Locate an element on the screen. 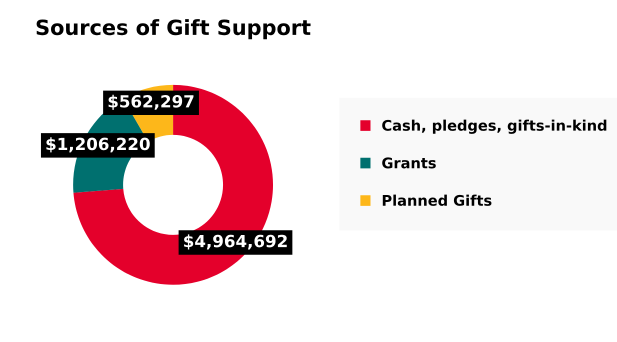 Image resolution: width=617 pixels, height=342 pixels. data-label: $1,206,220 is located at coordinates (98, 144).